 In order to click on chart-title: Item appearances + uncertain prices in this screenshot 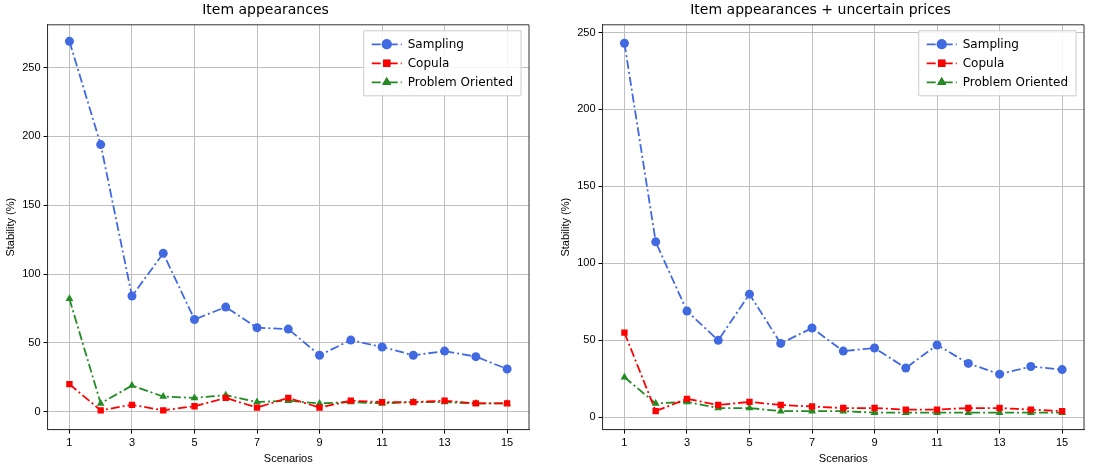, I will do `click(820, 9)`.